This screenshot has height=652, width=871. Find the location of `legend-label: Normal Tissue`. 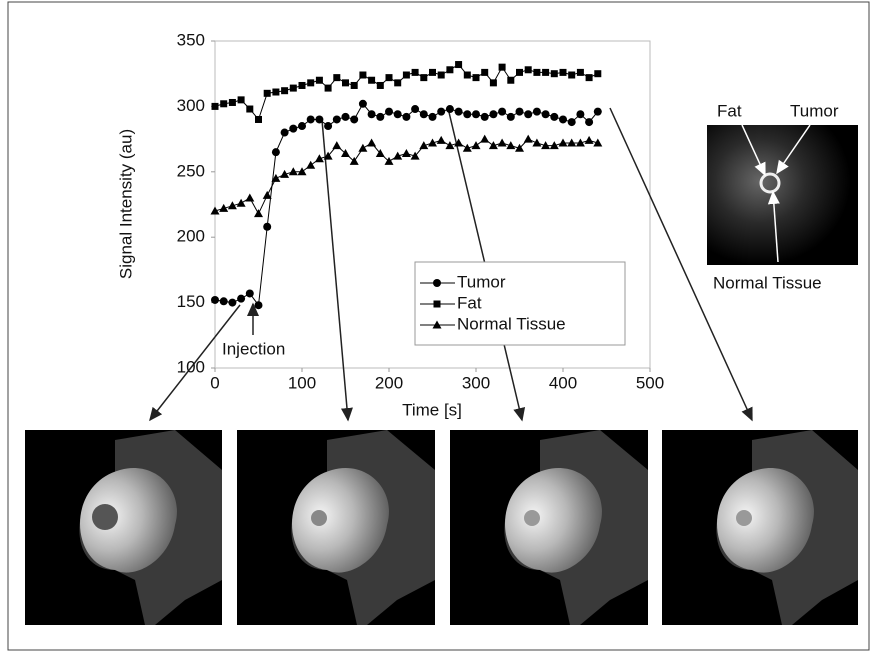

legend-label: Normal Tissue is located at coordinates (511, 323).